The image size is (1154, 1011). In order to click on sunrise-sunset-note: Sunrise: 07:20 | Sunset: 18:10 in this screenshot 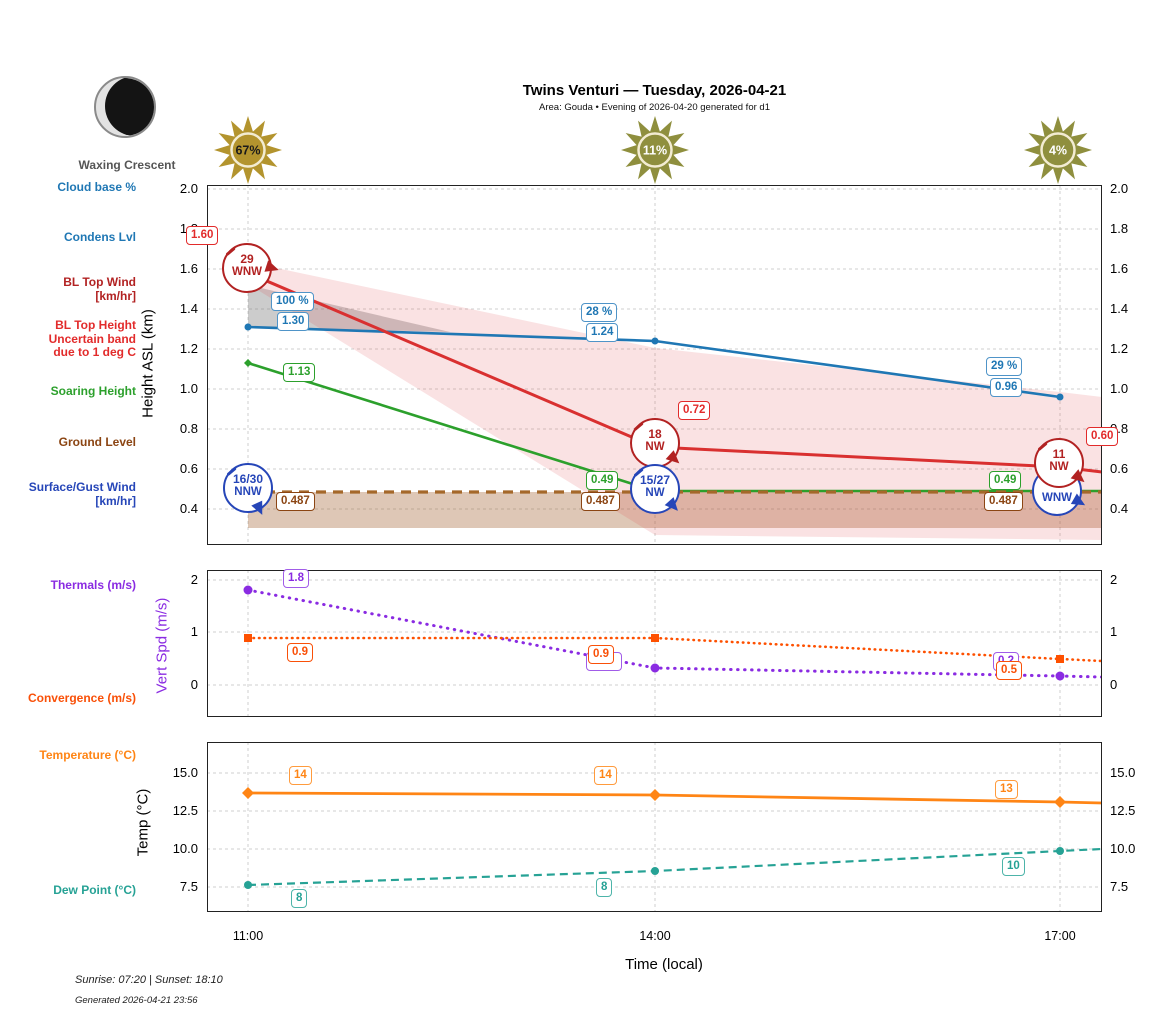, I will do `click(149, 980)`.